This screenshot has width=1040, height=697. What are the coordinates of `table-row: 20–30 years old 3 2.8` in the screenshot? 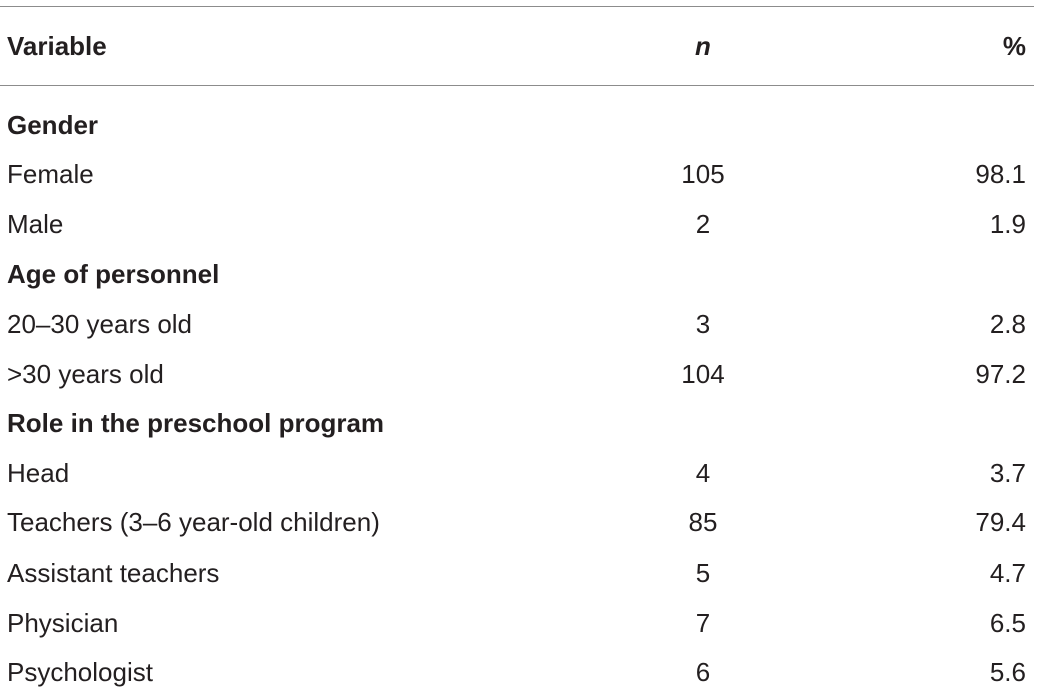 It's located at (520, 324).